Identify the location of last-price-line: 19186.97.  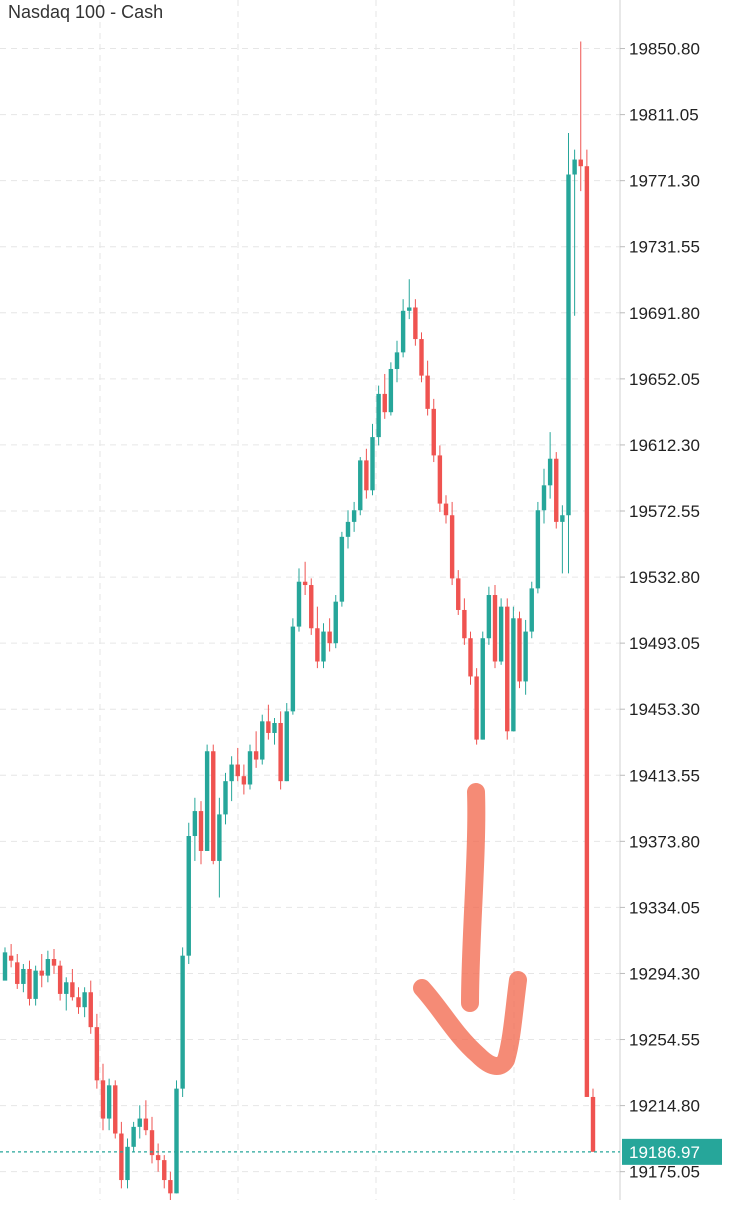
(361, 1151).